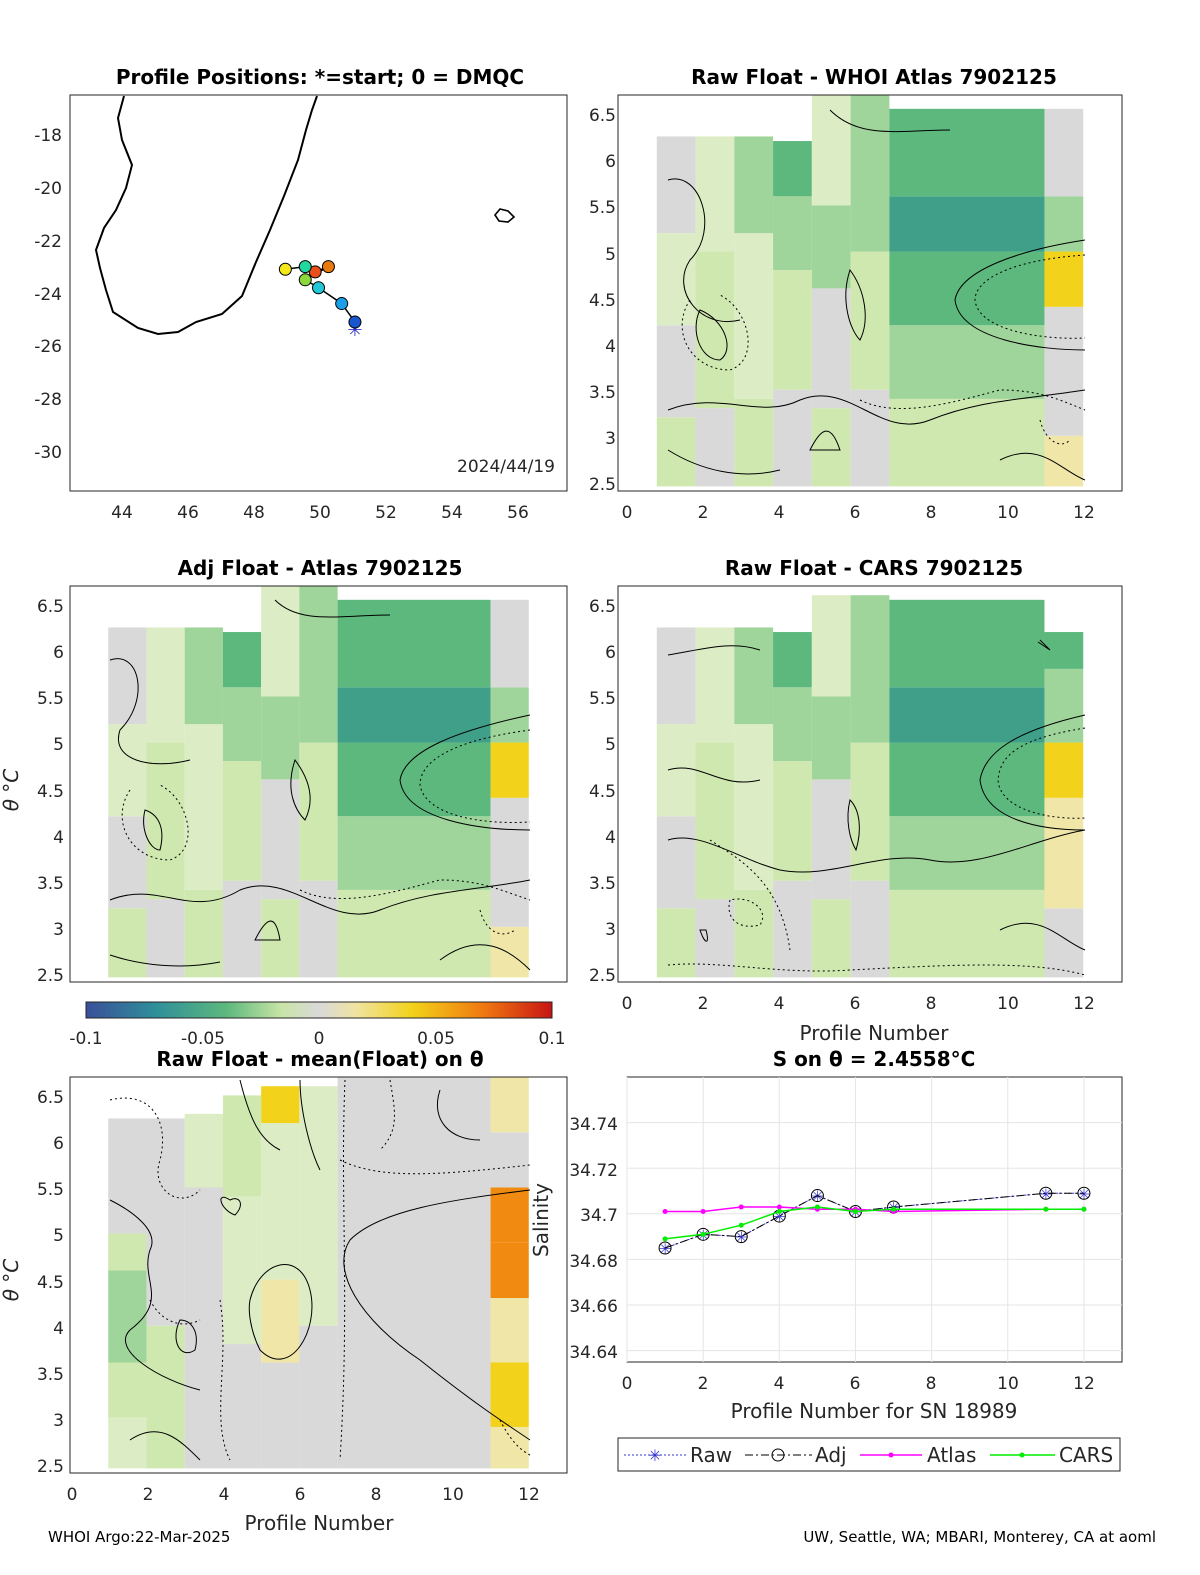 The height and width of the screenshot is (1575, 1200). I want to click on whoi-title: Raw Float - WHOI Atlas 7902125, so click(874, 77).